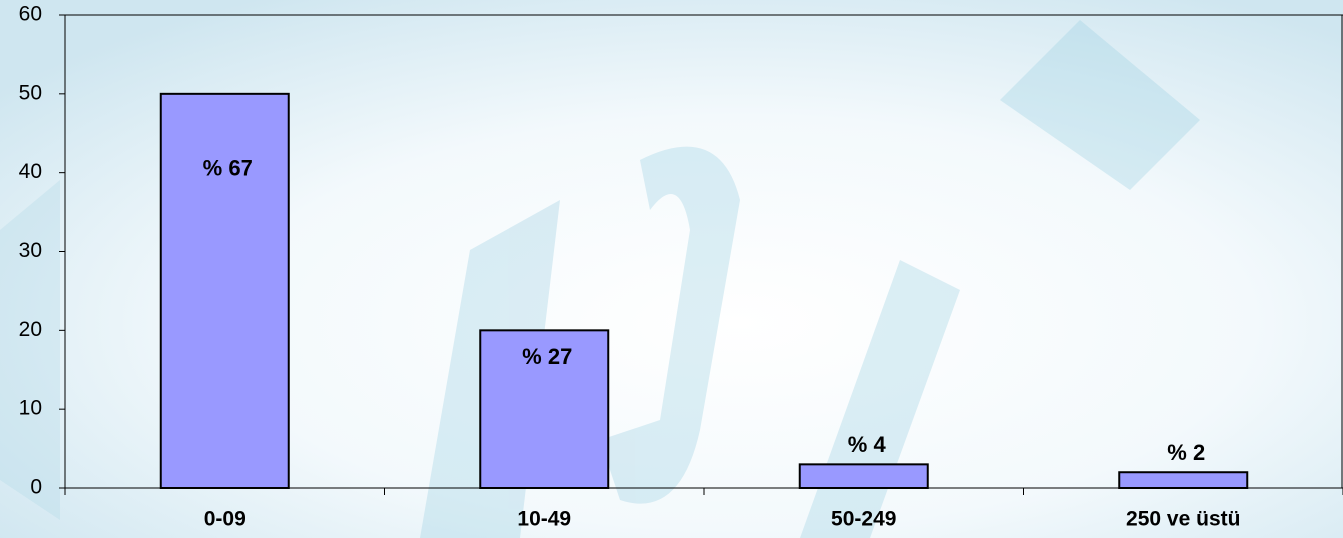 The image size is (1343, 538). What do you see at coordinates (30, 92) in the screenshot?
I see `y-tick-label: 50` at bounding box center [30, 92].